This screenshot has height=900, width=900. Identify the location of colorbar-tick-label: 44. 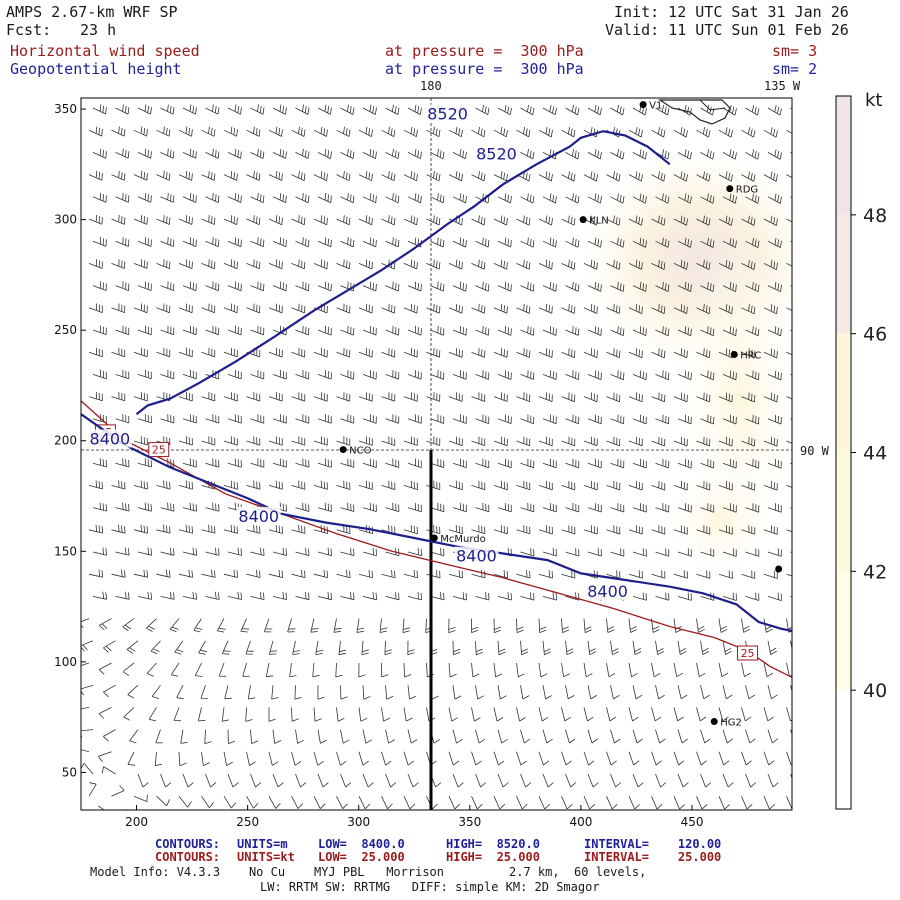
(875, 454).